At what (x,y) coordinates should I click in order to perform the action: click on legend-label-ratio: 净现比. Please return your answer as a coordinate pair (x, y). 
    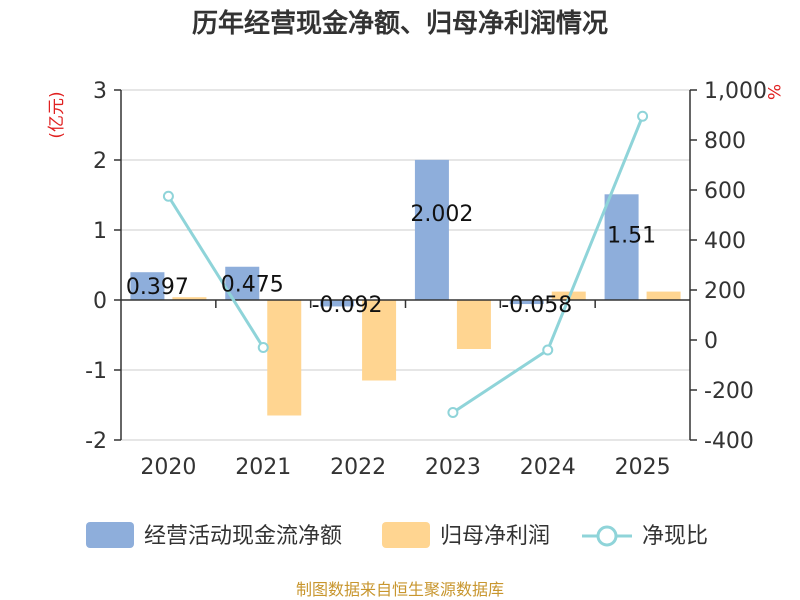
    Looking at the image, I should click on (675, 536).